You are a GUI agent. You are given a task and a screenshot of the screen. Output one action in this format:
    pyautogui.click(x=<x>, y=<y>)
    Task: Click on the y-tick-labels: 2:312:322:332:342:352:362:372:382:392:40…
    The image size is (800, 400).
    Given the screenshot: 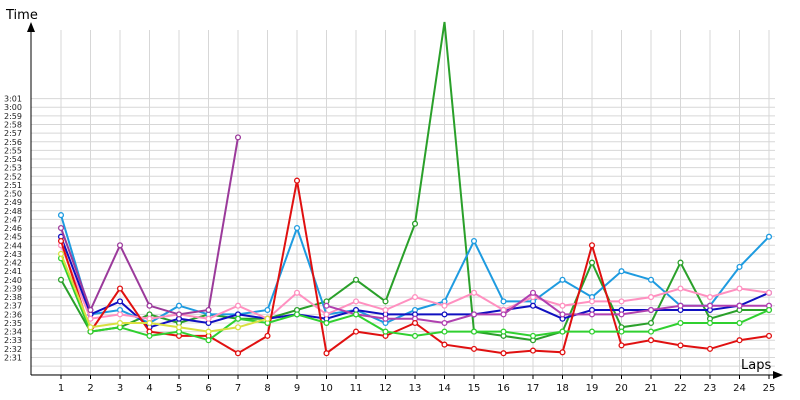 What is the action you would take?
    pyautogui.click(x=13, y=229)
    